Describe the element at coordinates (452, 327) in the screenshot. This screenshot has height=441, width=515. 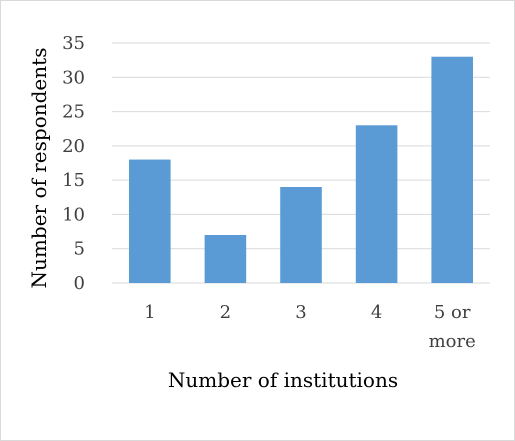
I see `x-tick-label: 5 or more` at that location.